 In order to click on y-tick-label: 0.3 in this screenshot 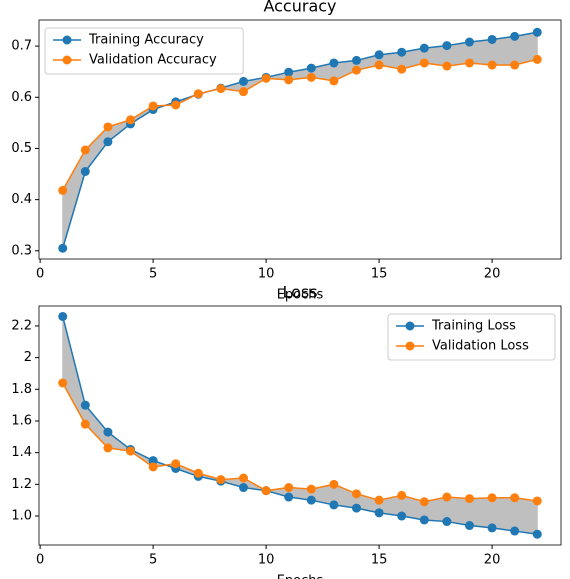, I will do `click(21, 250)`.